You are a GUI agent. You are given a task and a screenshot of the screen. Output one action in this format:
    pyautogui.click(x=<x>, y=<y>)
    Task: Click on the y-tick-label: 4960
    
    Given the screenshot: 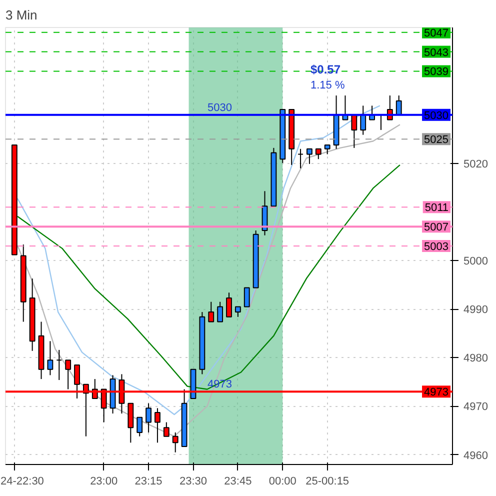 What is the action you would take?
    pyautogui.click(x=476, y=456)
    